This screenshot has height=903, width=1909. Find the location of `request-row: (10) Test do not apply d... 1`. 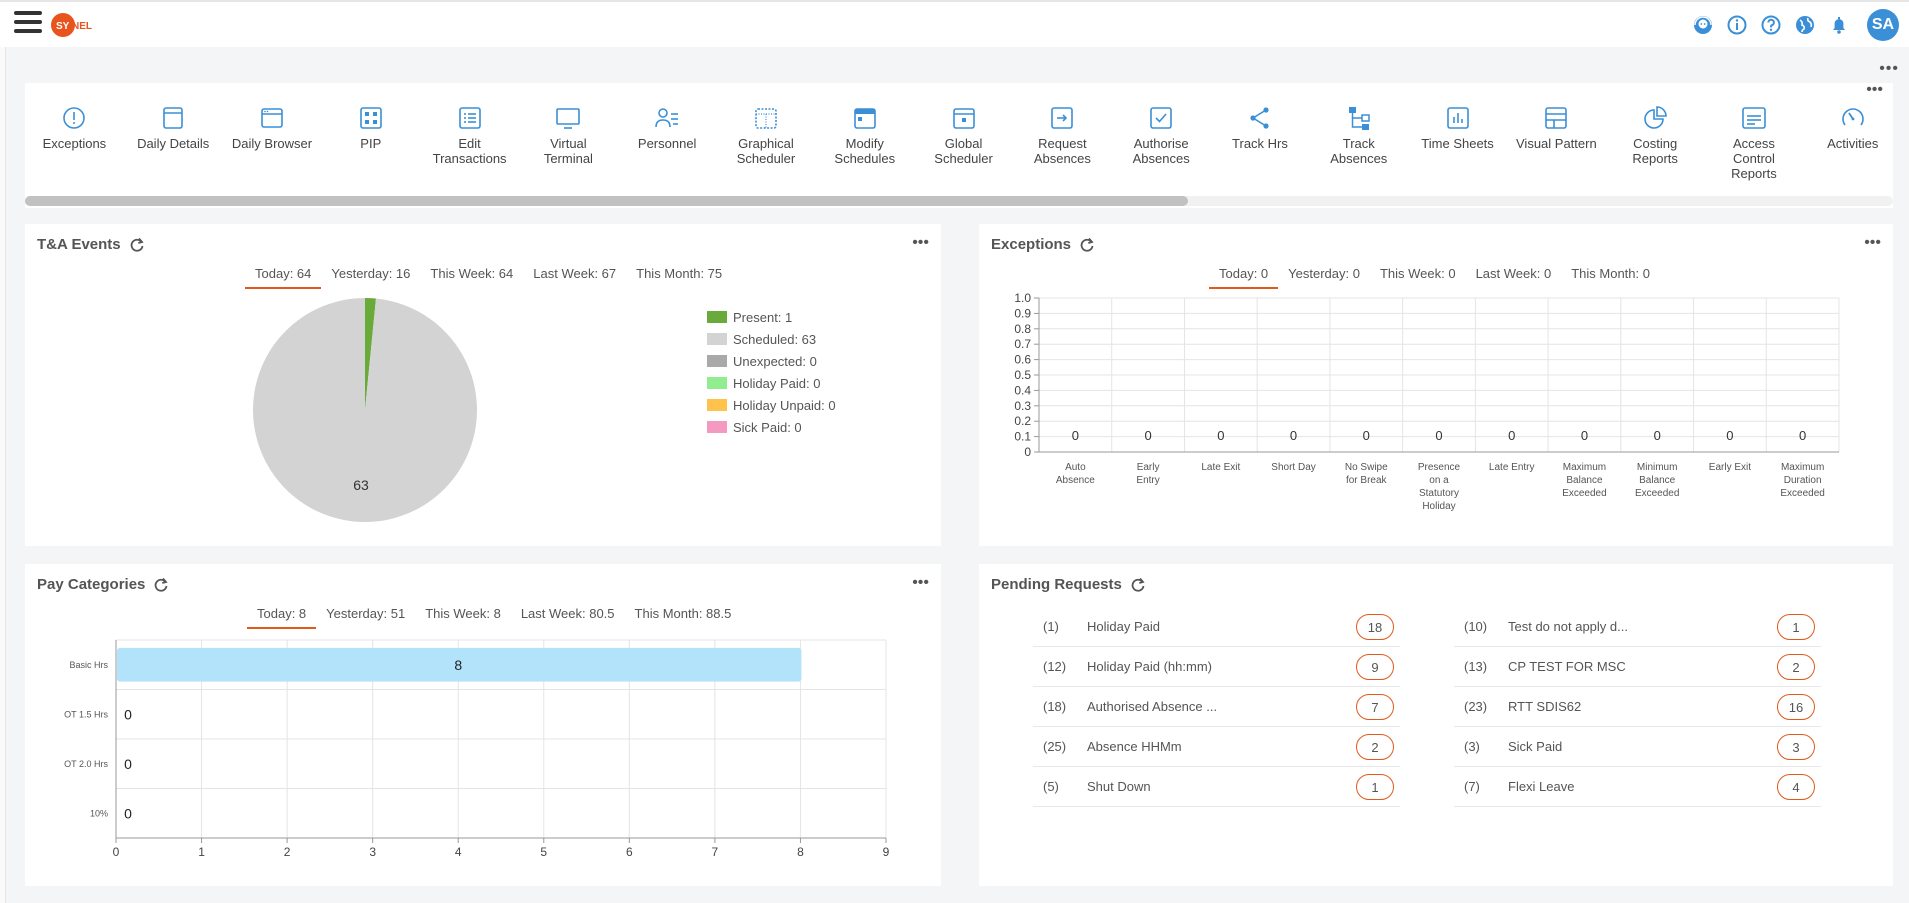

request-row: (10) Test do not apply d... 1 is located at coordinates (1637, 627).